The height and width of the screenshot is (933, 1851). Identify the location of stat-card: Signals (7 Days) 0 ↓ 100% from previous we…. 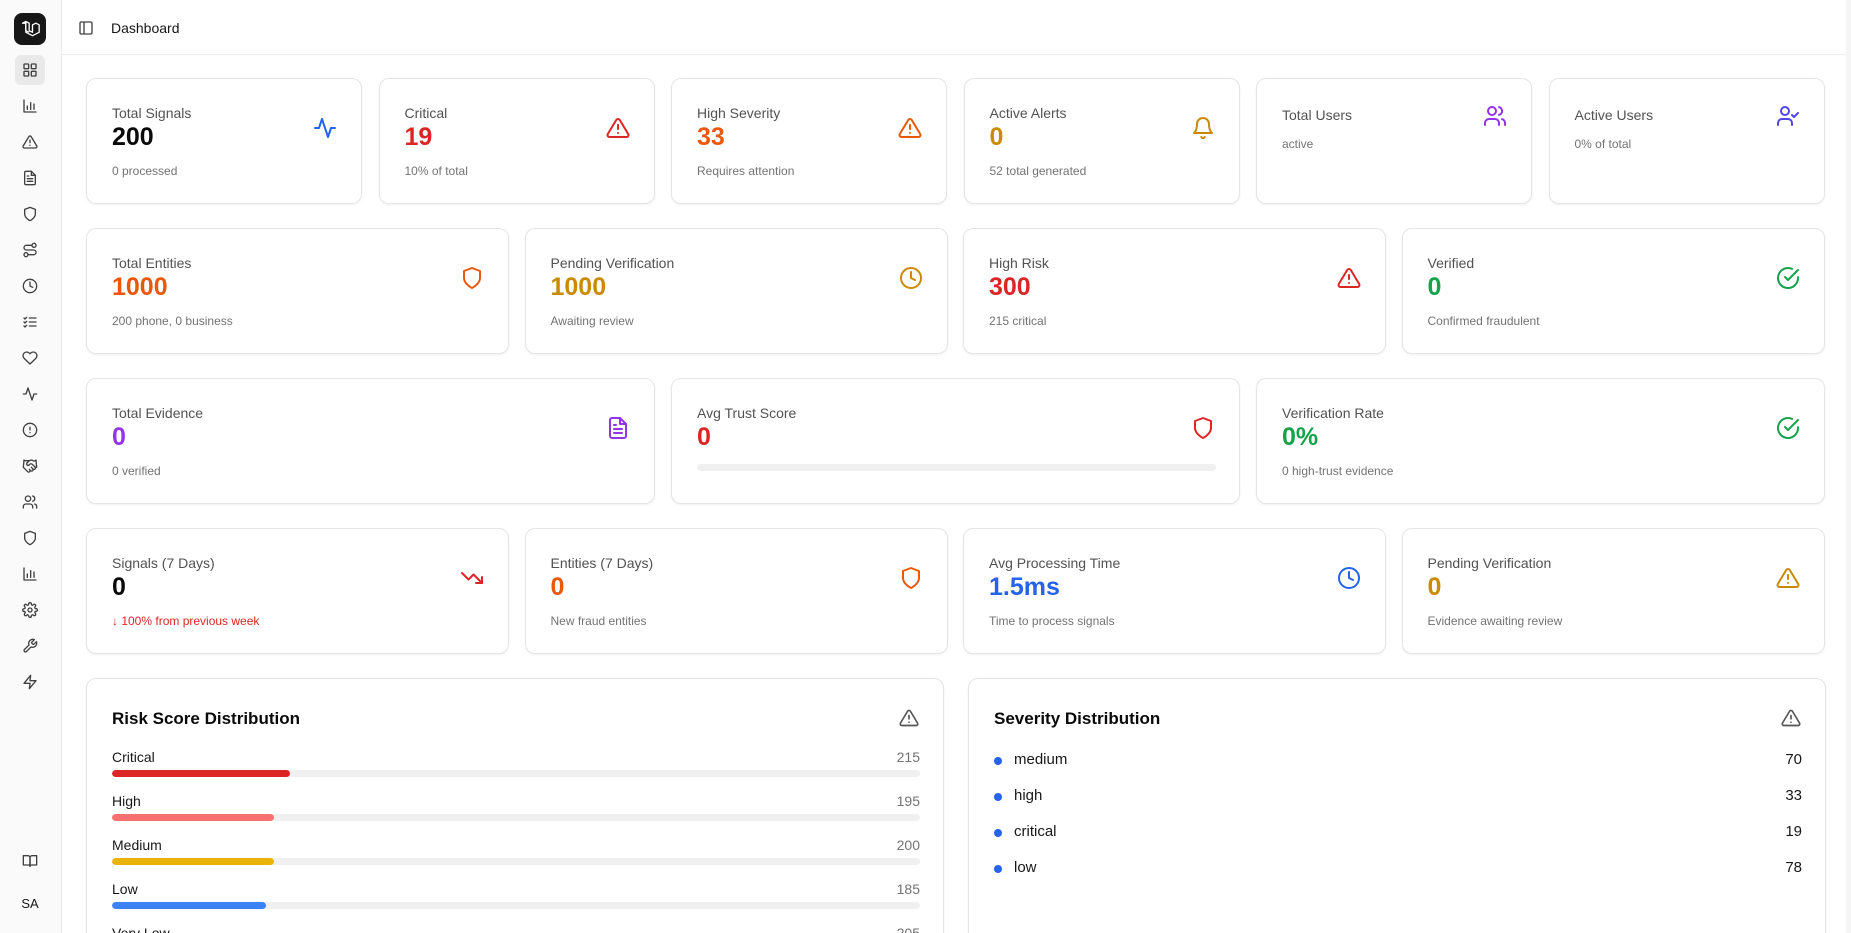
(297, 591).